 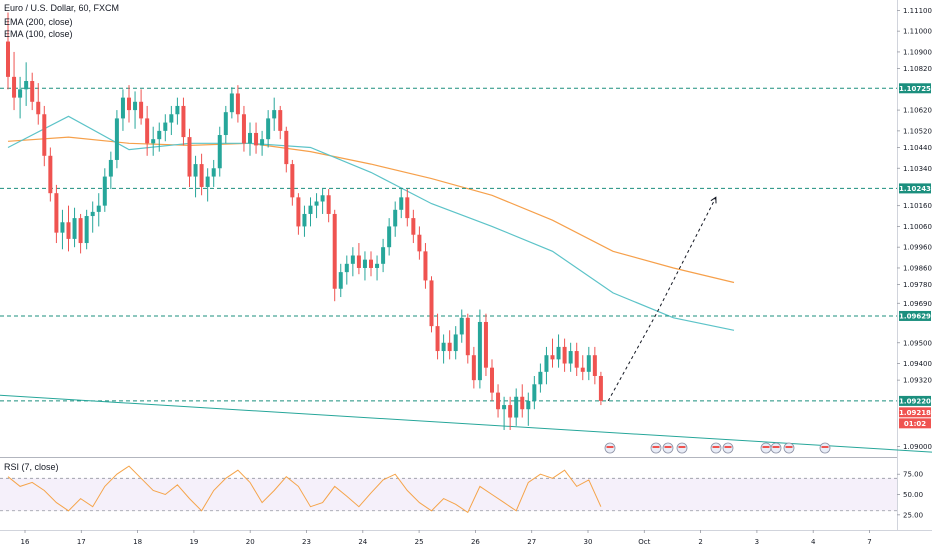 What do you see at coordinates (917, 304) in the screenshot?
I see `y-tick-label: 1.09690` at bounding box center [917, 304].